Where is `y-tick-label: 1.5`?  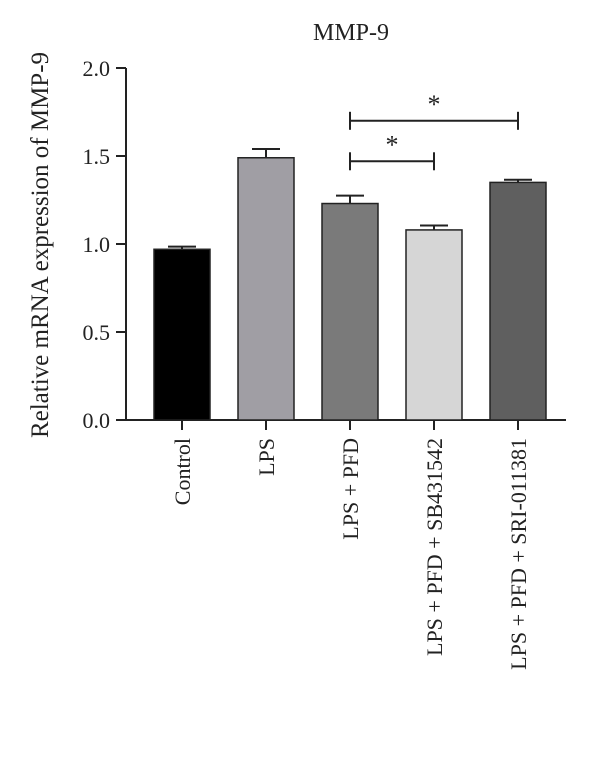
y-tick-label: 1.5 is located at coordinates (97, 156).